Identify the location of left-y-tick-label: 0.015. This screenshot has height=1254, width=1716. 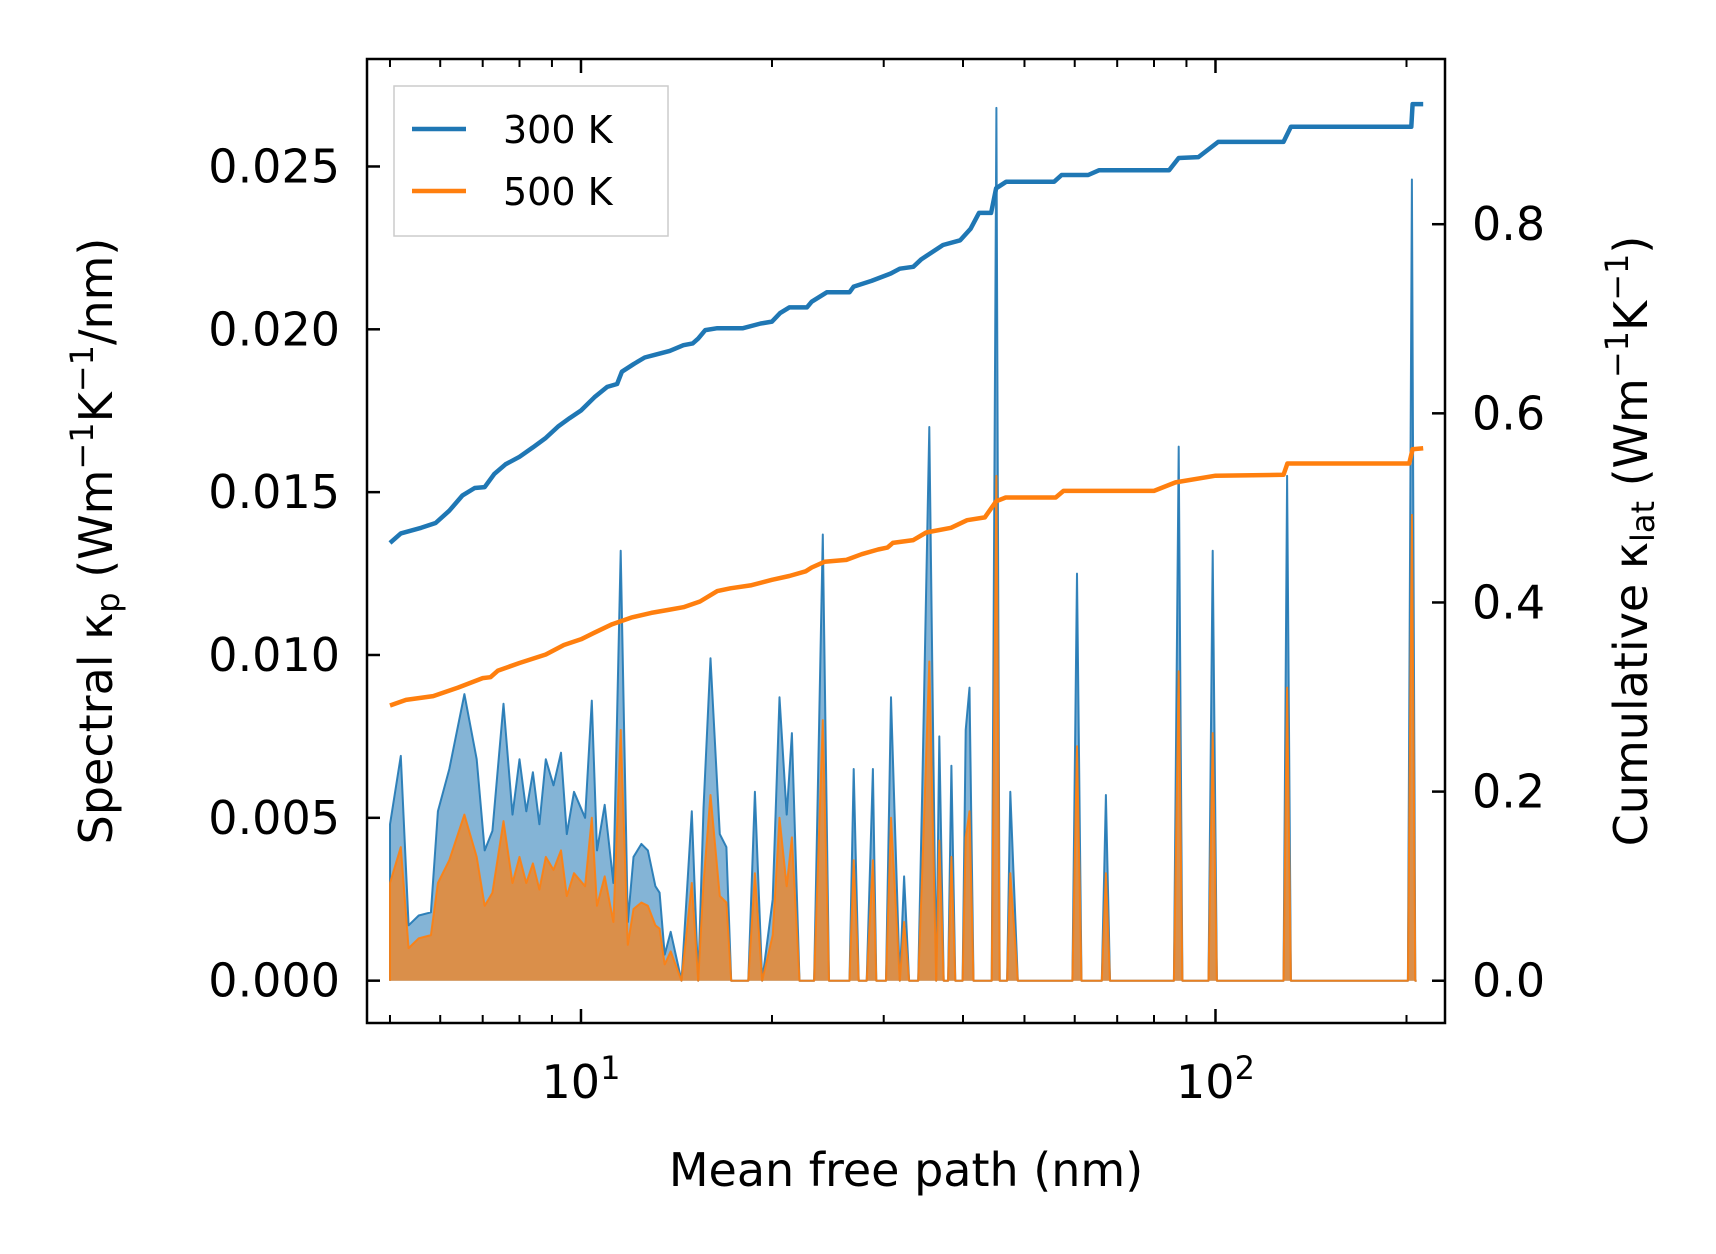
(274, 492).